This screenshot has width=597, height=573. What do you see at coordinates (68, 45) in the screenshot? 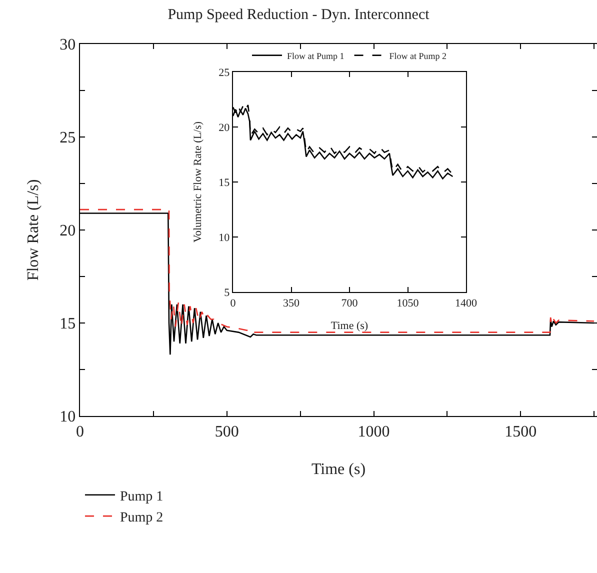
I see `y-tick-label: 30` at bounding box center [68, 45].